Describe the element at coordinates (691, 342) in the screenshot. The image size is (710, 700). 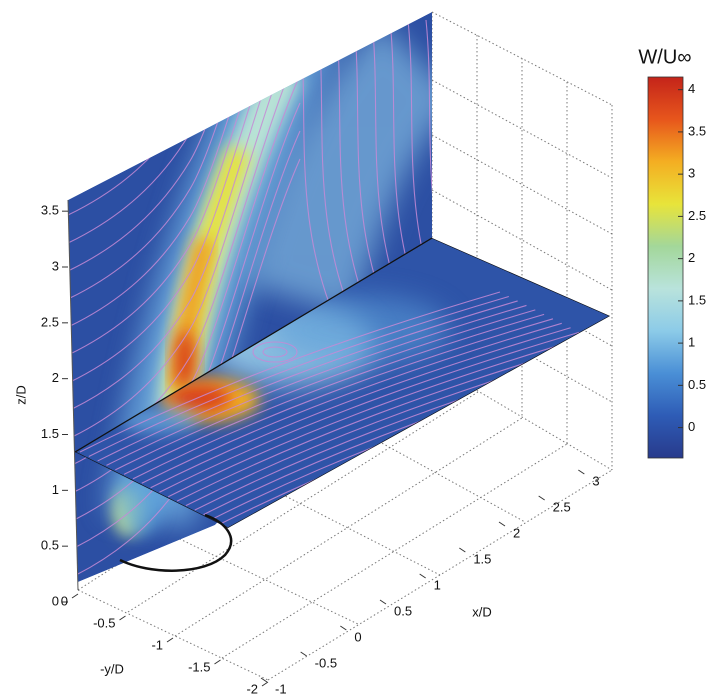
I see `colorbar-tick-label: 1` at that location.